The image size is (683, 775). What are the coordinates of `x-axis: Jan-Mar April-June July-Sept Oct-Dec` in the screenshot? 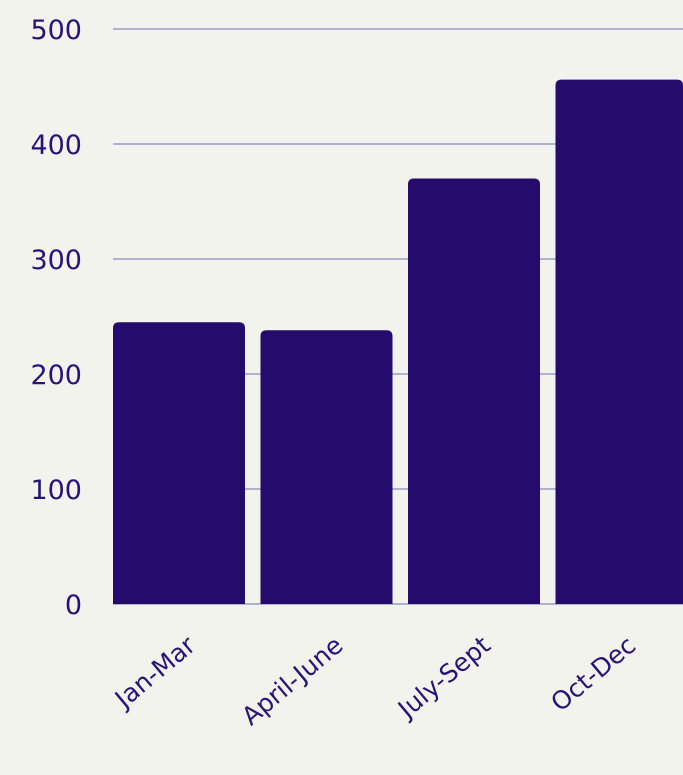 It's located at (374, 680).